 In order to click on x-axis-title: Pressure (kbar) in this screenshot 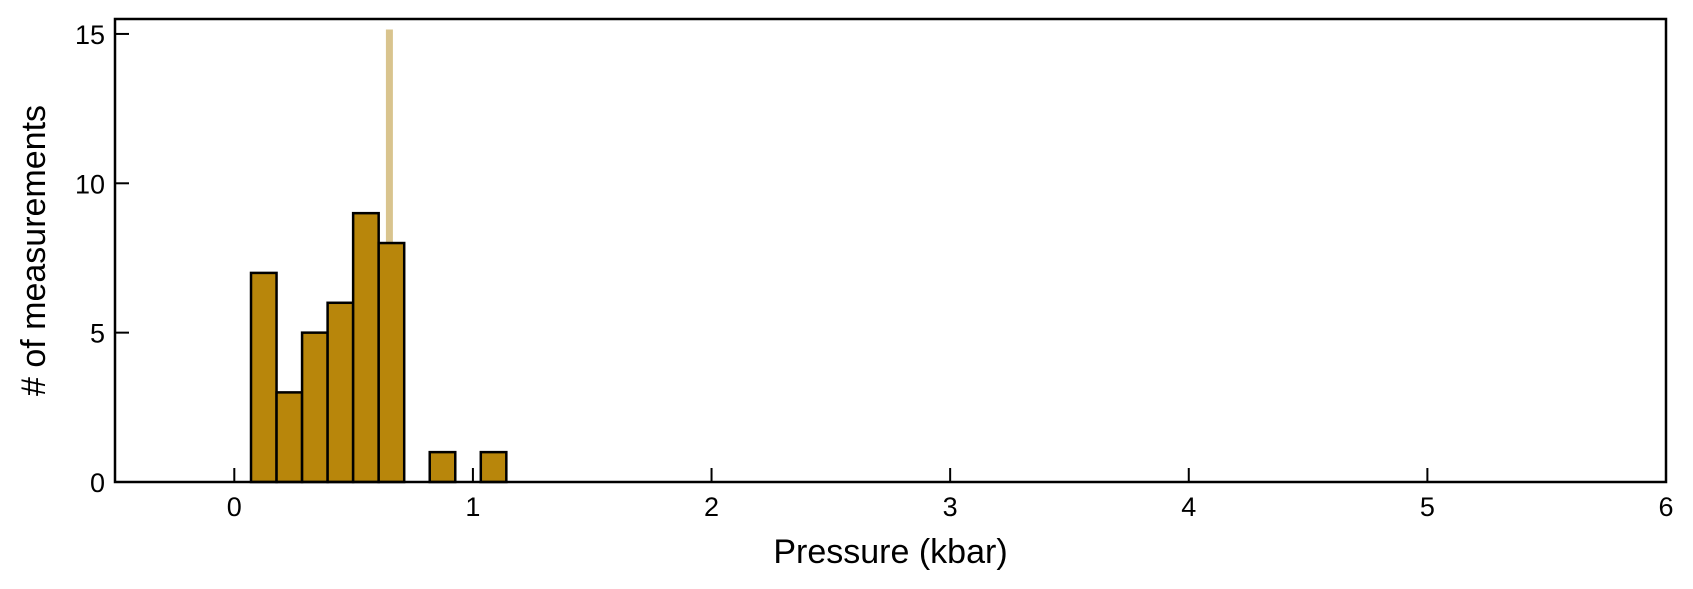, I will do `click(890, 552)`.